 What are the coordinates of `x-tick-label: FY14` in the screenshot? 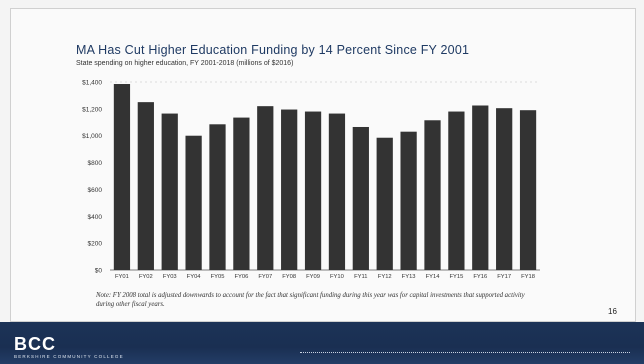 It's located at (433, 277).